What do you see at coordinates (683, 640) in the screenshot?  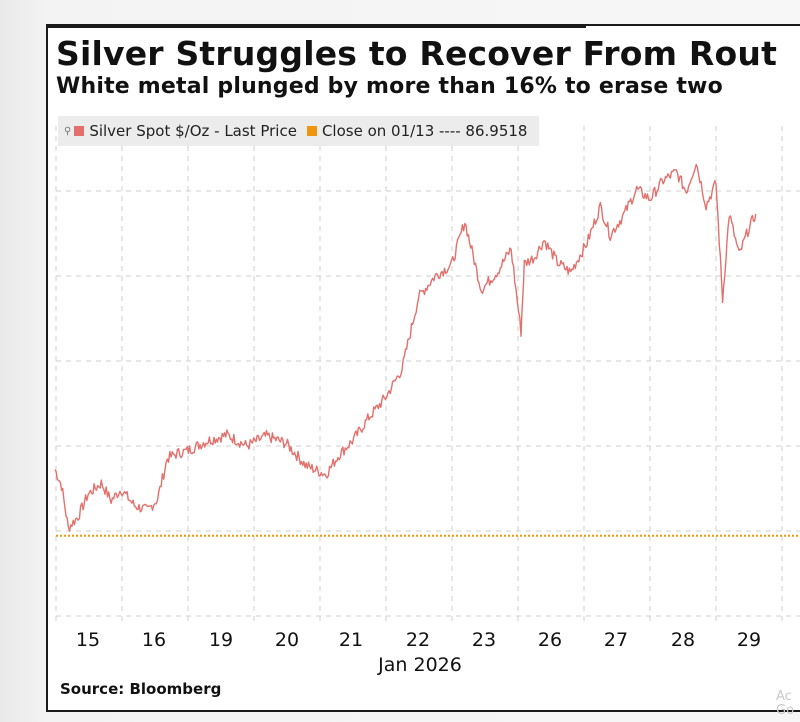 I see `x-tick-label: 28` at bounding box center [683, 640].